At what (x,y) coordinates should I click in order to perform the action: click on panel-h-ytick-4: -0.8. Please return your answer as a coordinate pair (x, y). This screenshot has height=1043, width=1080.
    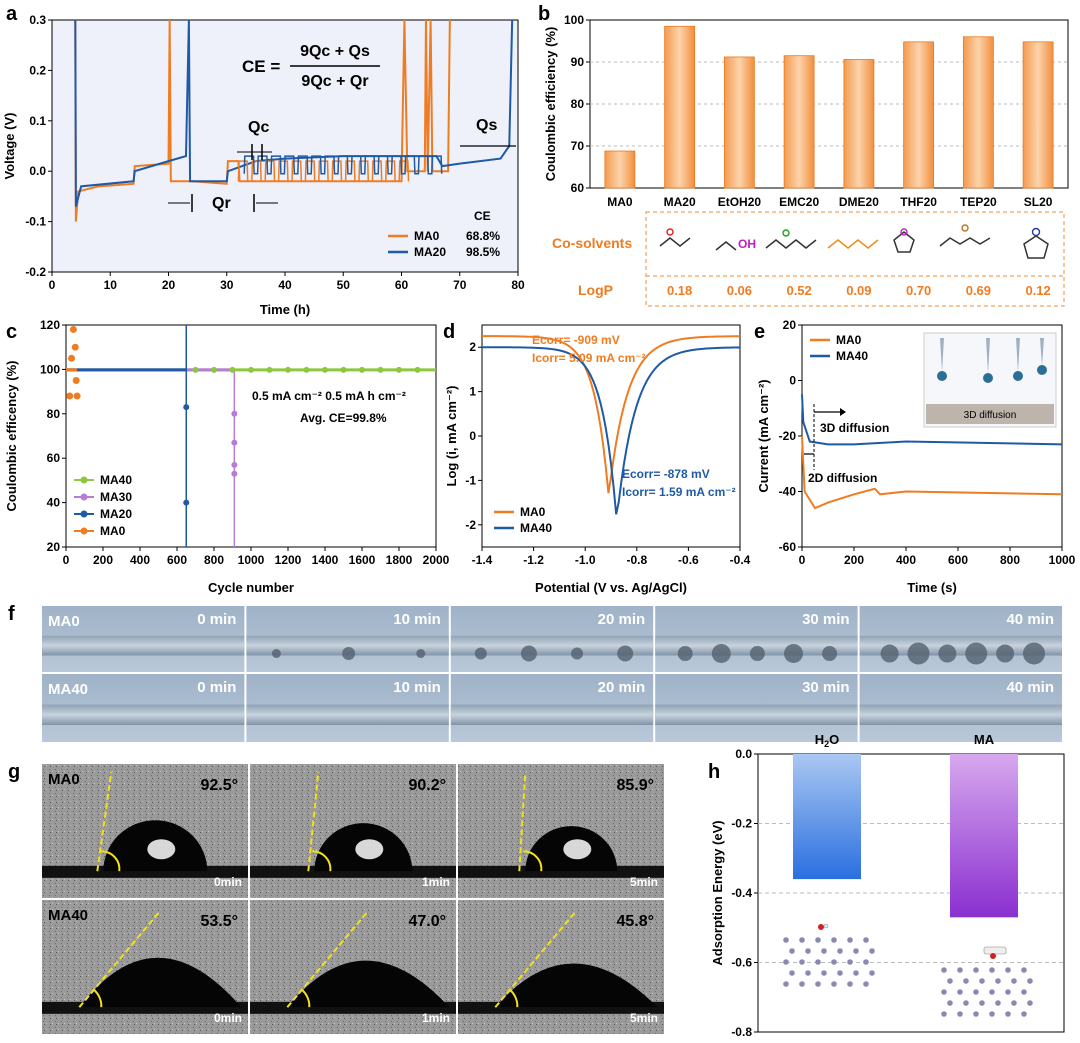
    Looking at the image, I should click on (741, 1032).